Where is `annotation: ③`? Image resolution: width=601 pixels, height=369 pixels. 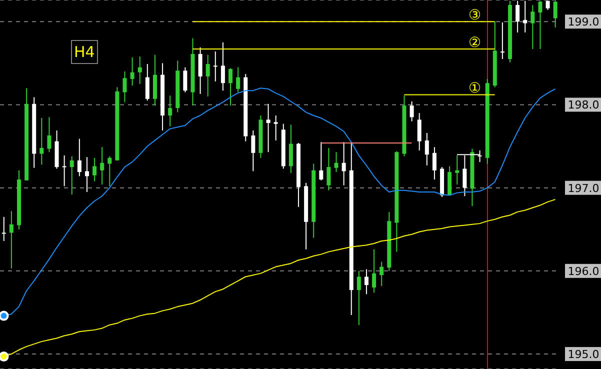 annotation: ③ is located at coordinates (475, 16).